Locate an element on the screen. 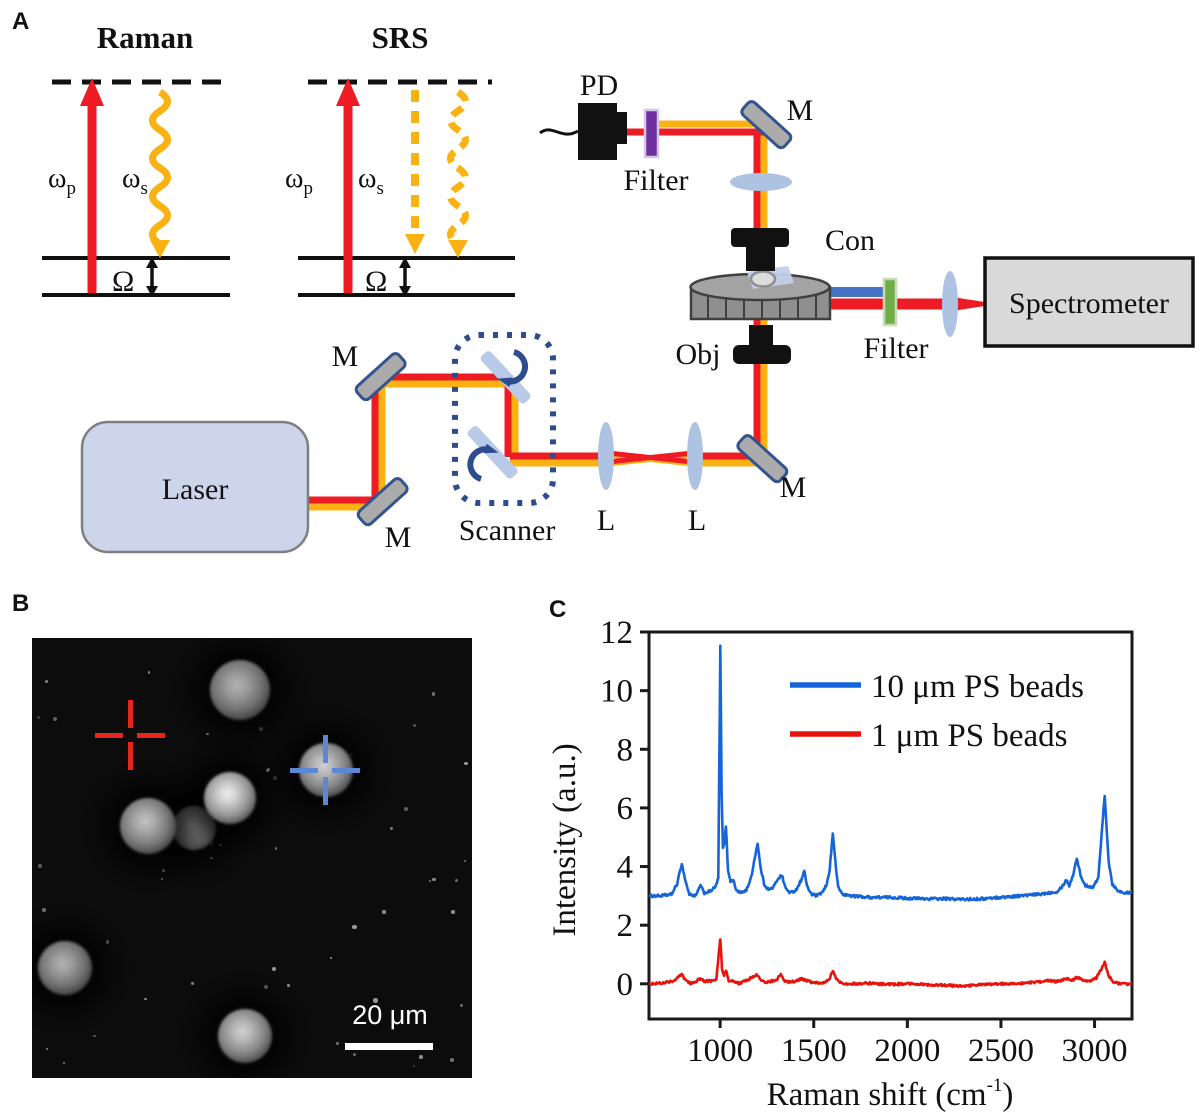 The height and width of the screenshot is (1116, 1200). stimulated-stokes-arrowhead is located at coordinates (415, 244).